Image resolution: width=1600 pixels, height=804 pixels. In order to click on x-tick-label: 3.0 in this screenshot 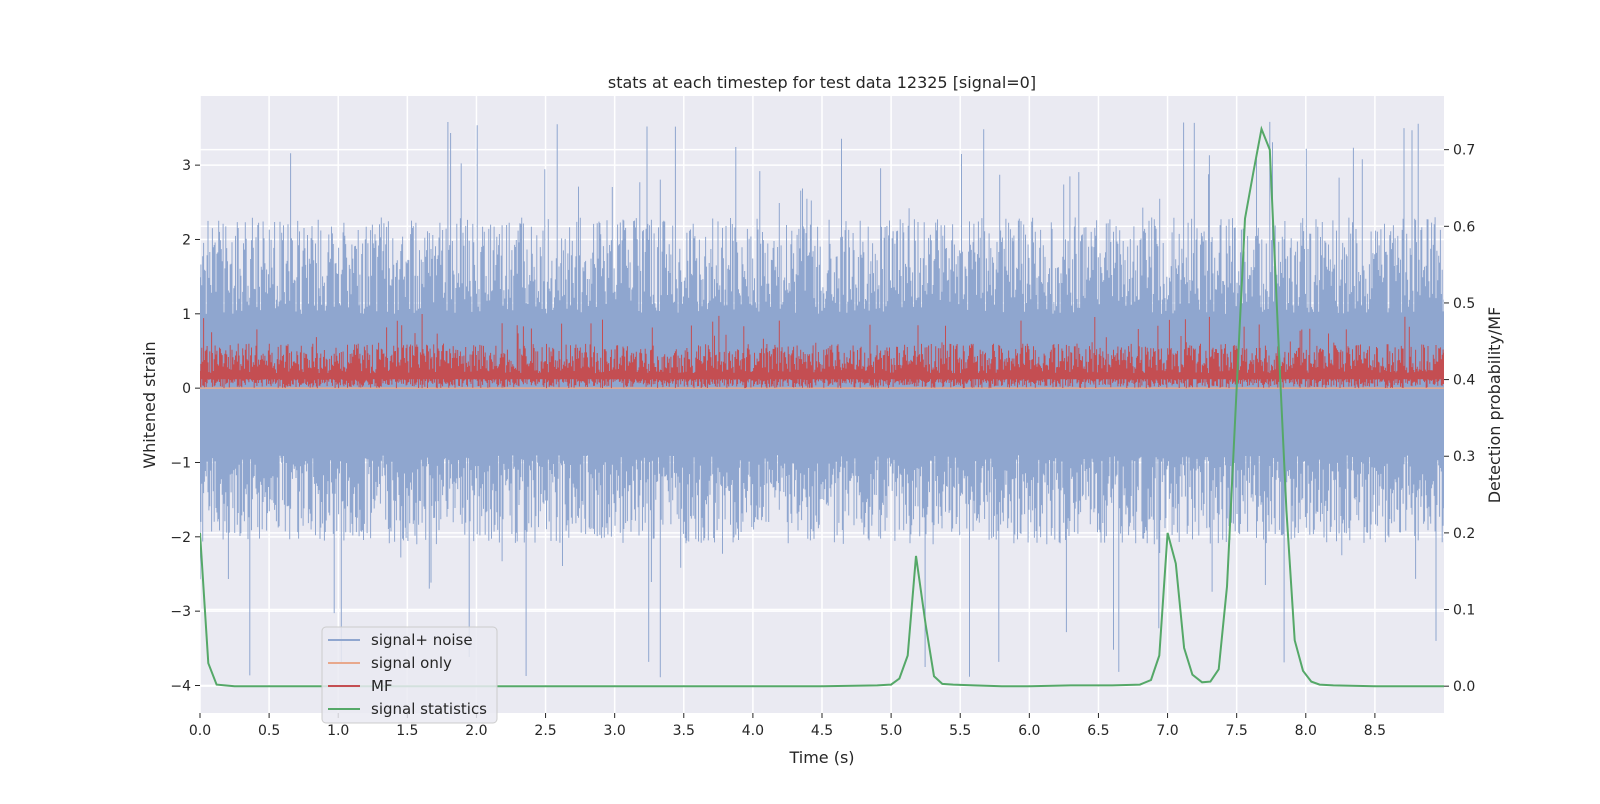, I will do `click(615, 731)`.